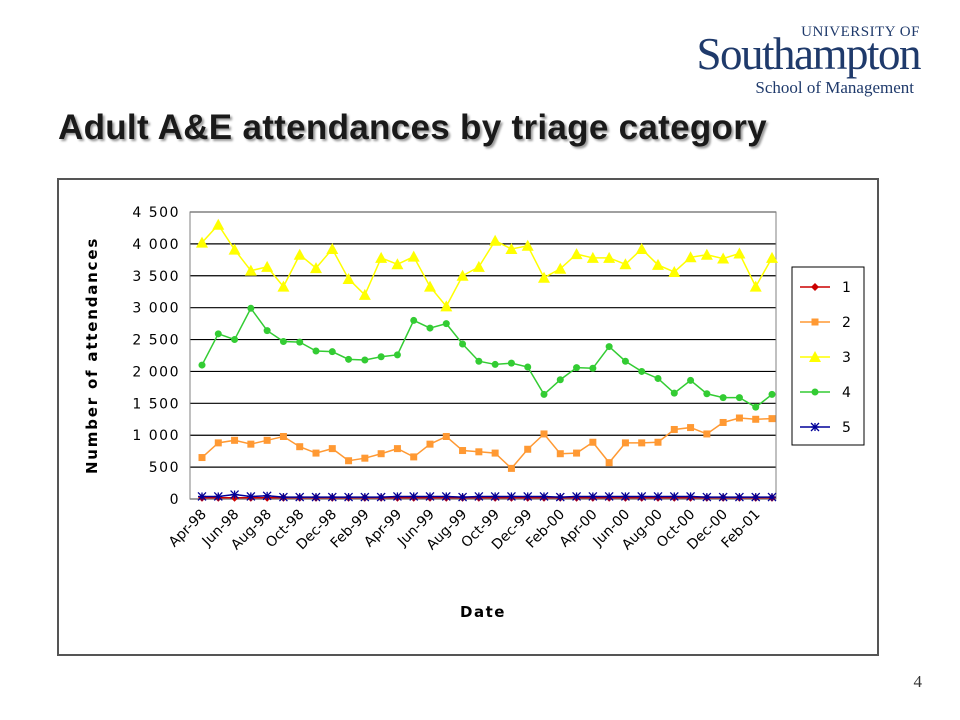  What do you see at coordinates (156, 277) in the screenshot?
I see `y-tick-label: 3 500` at bounding box center [156, 277].